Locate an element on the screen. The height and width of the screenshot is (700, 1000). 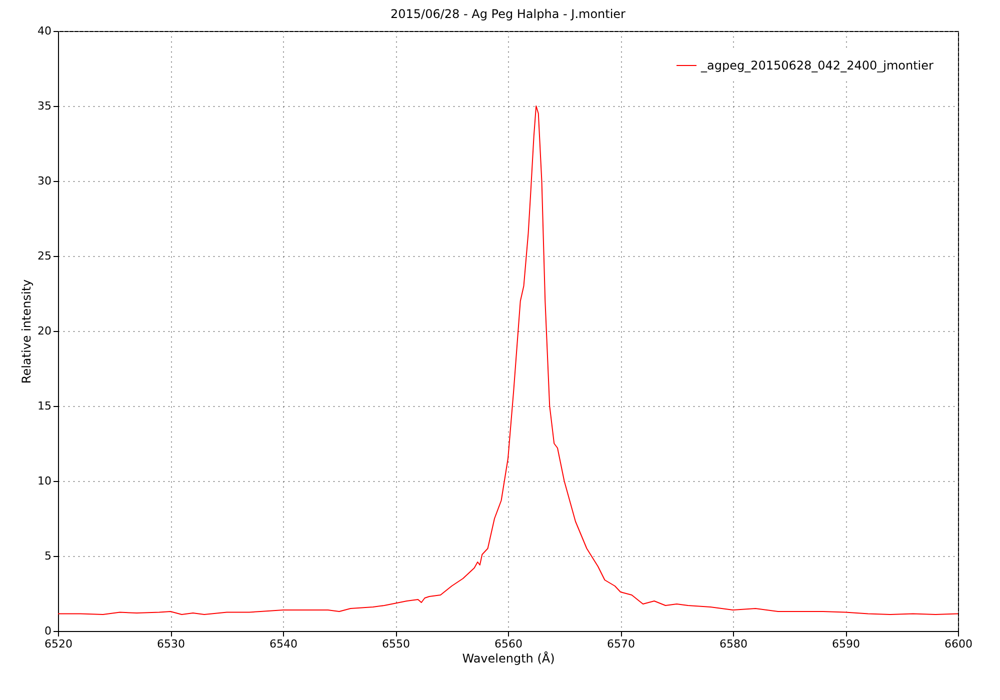
y-tick-label: 10 is located at coordinates (45, 481).